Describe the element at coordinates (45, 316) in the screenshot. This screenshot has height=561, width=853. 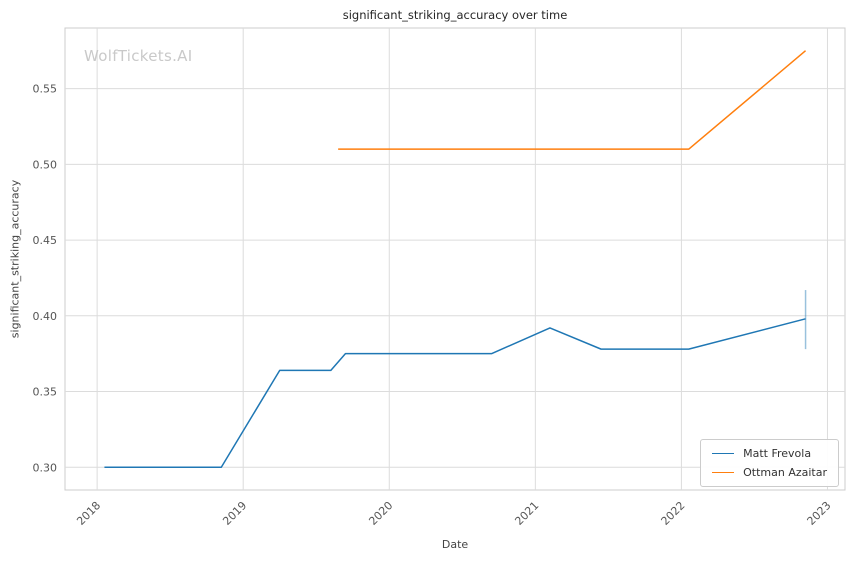
I see `y-tick-label: 0.40` at that location.